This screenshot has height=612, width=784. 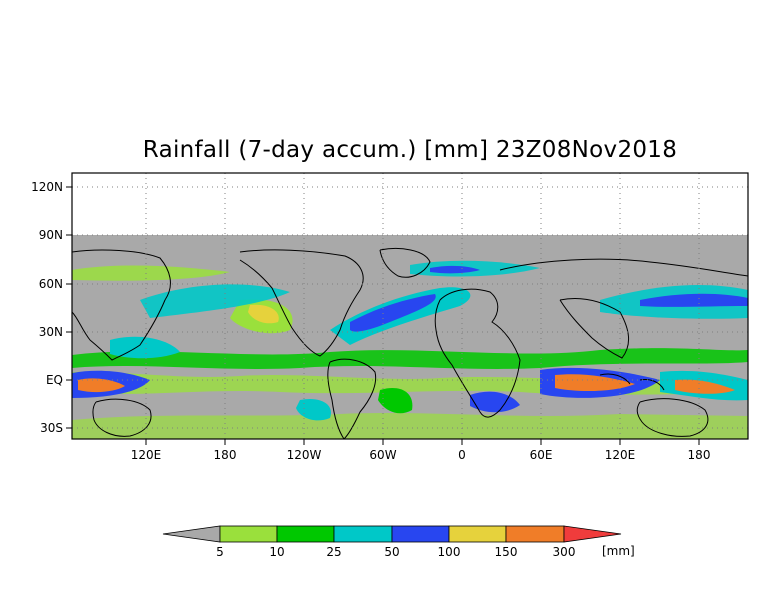 I want to click on colorbar-label-150: 150, so click(x=506, y=552).